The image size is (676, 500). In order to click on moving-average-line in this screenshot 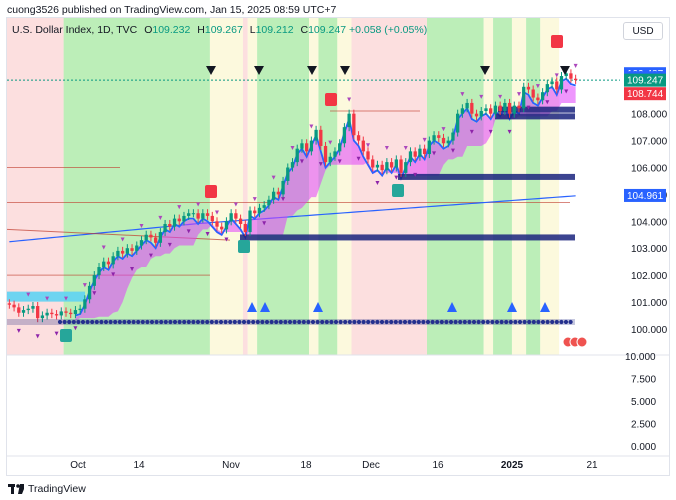, I will do `click(292, 219)`.